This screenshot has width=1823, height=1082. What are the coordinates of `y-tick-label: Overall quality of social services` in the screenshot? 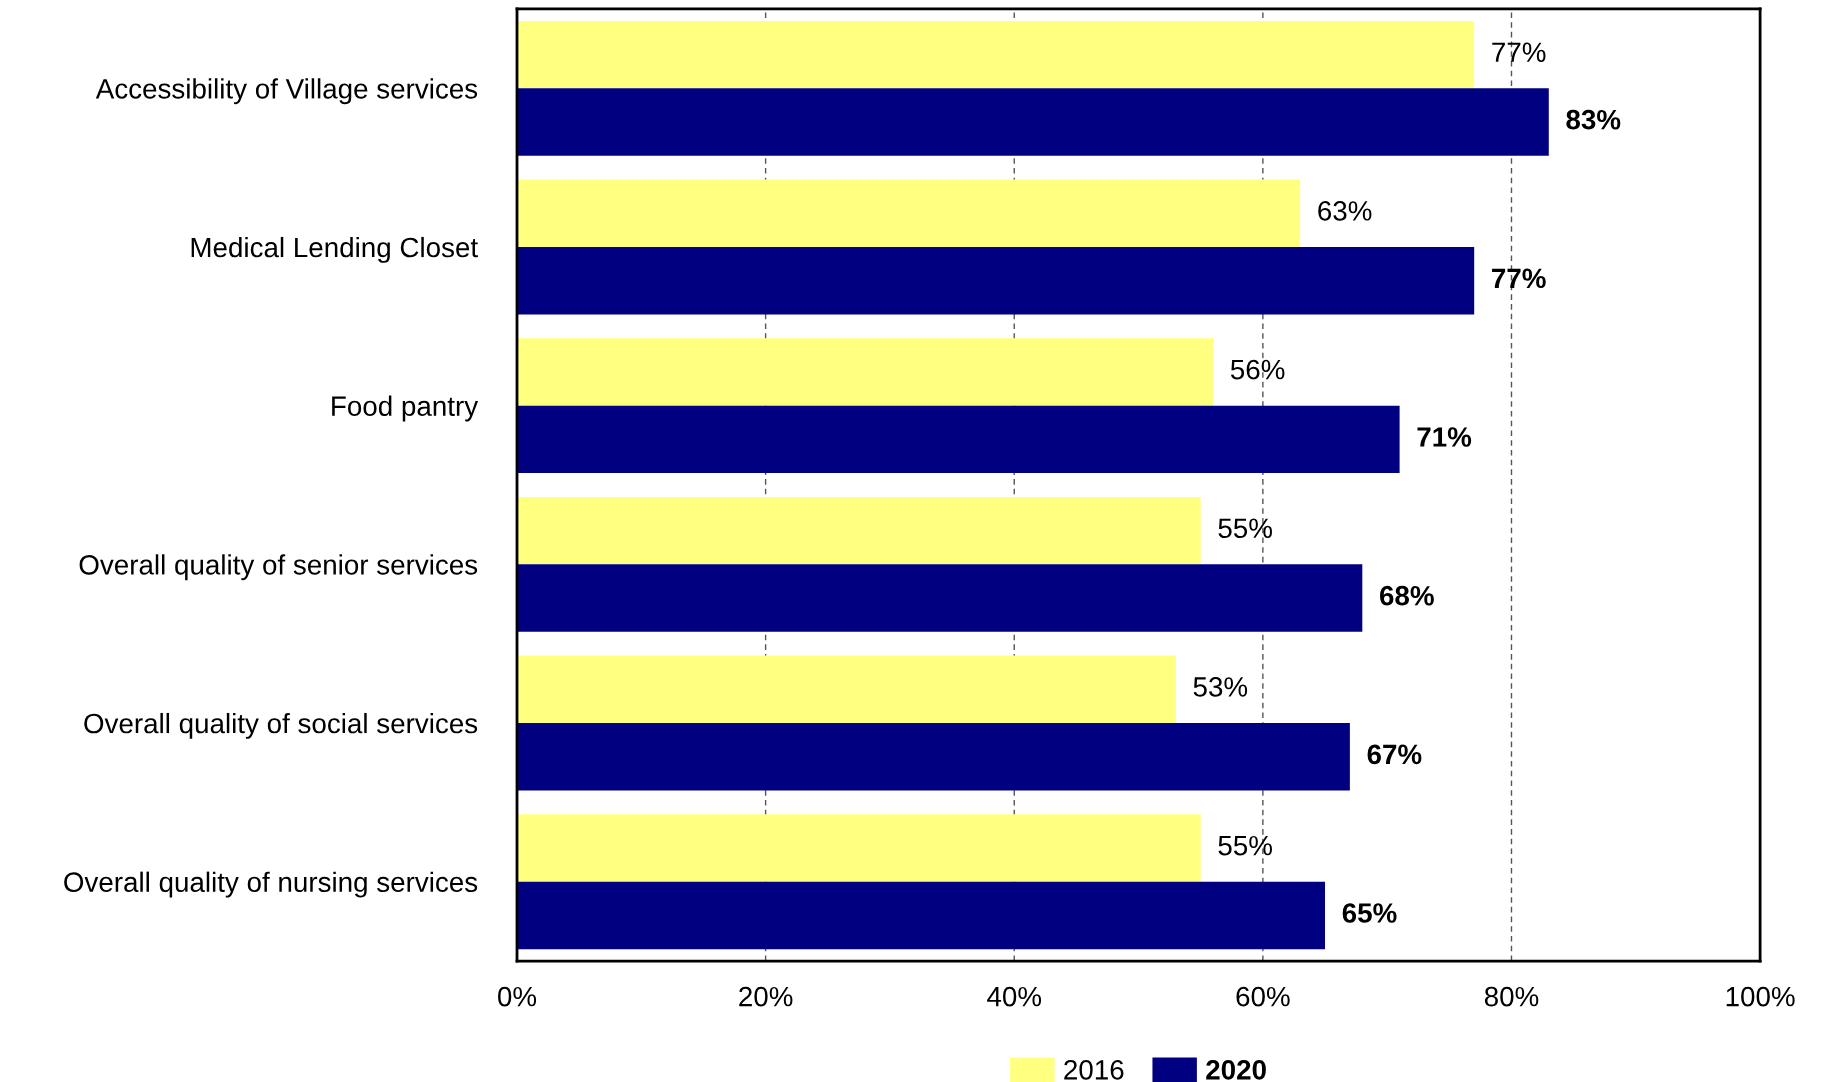 It's located at (281, 725).